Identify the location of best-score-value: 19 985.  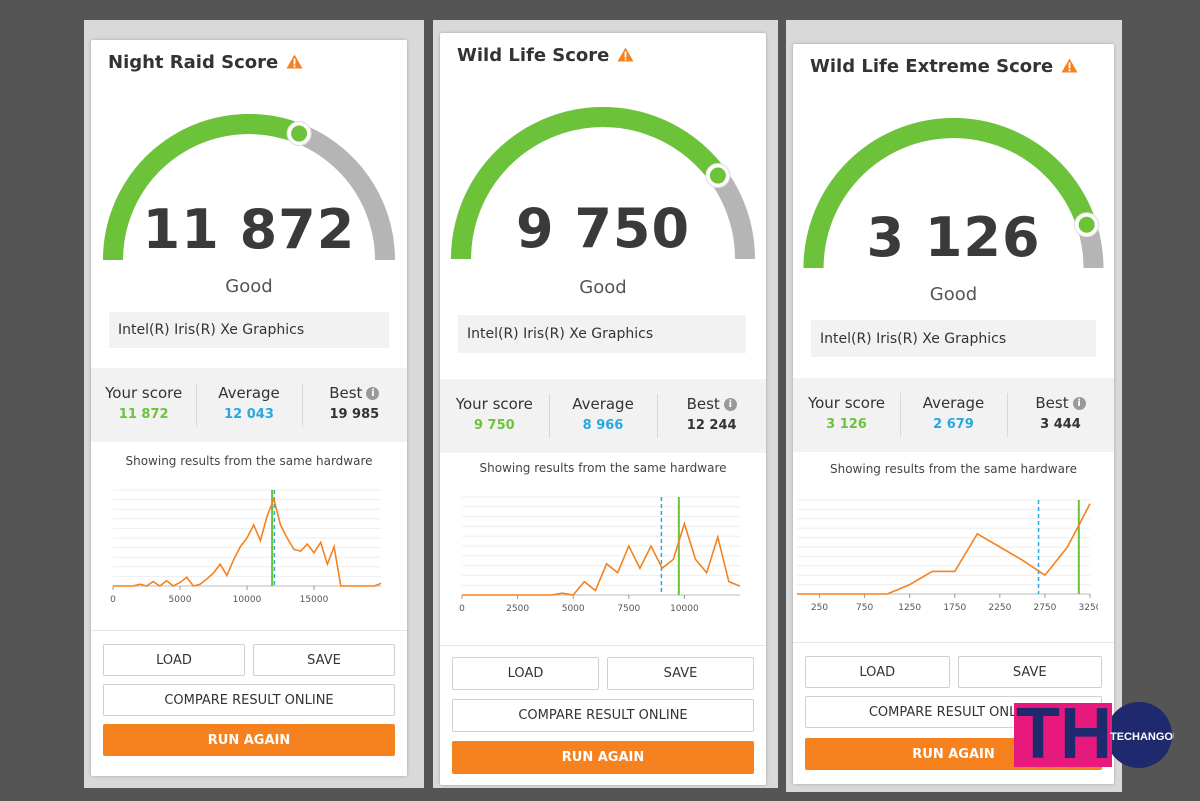
(354, 414).